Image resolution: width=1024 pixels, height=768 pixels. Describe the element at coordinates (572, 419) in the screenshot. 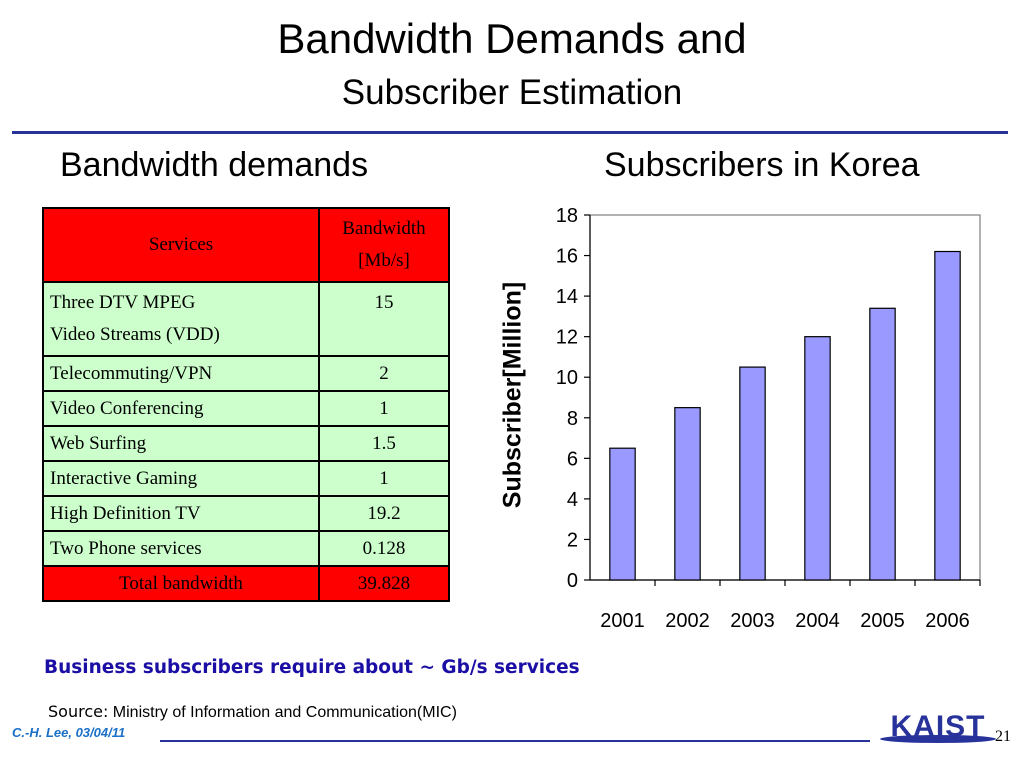

I see `y-tick-label: 8` at that location.